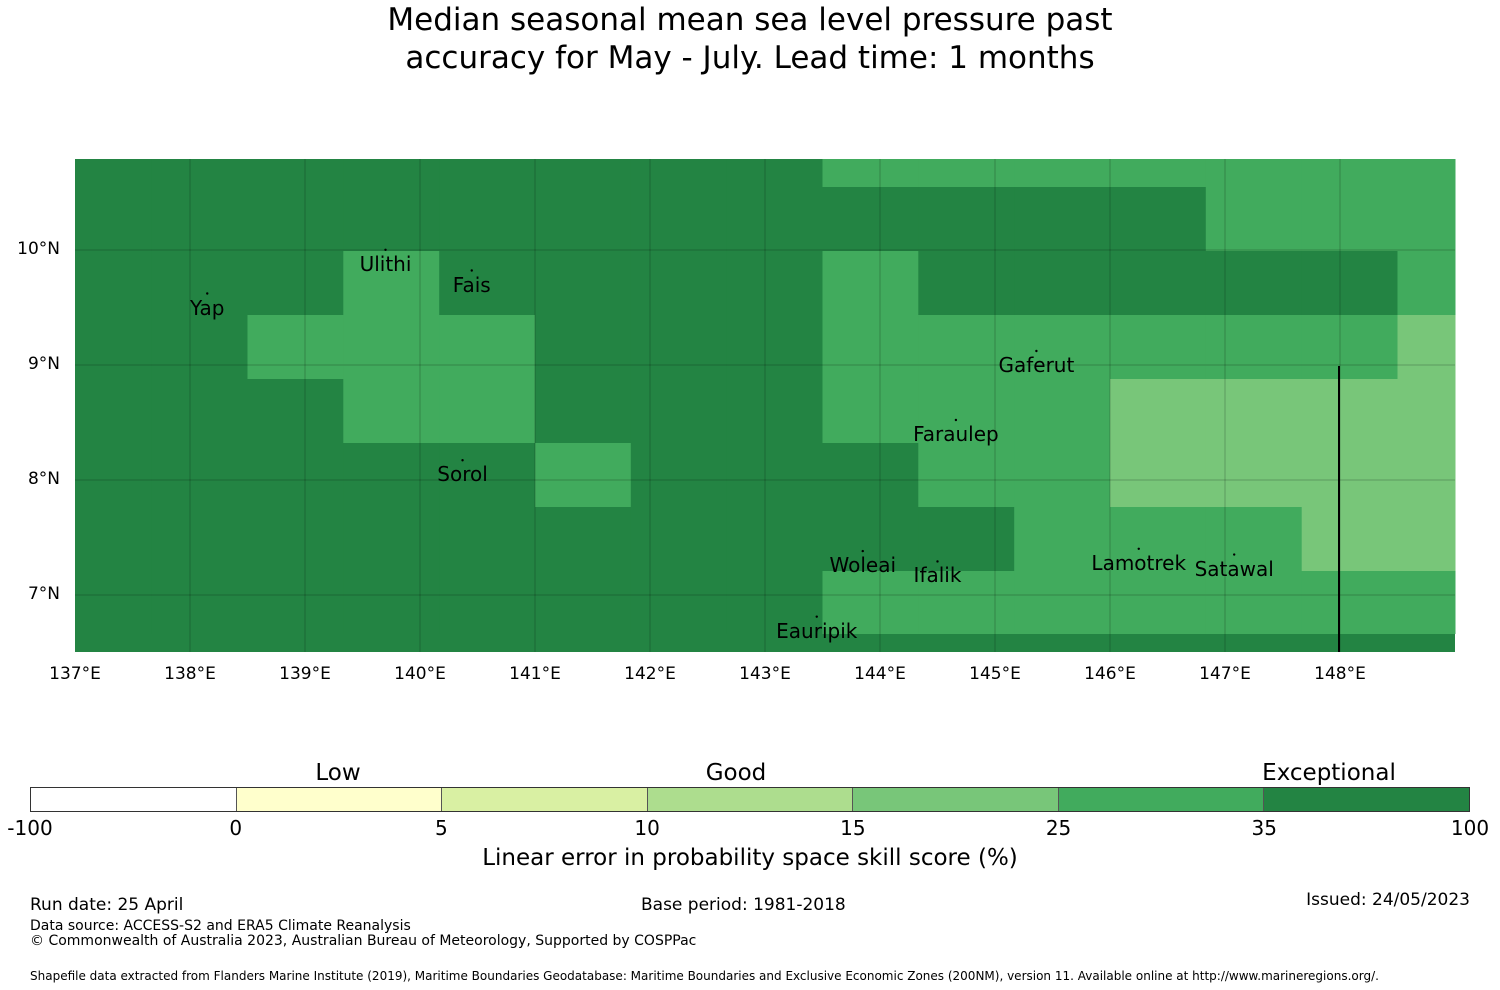  Describe the element at coordinates (385, 263) in the screenshot. I see `place-label: Ulithi` at that location.